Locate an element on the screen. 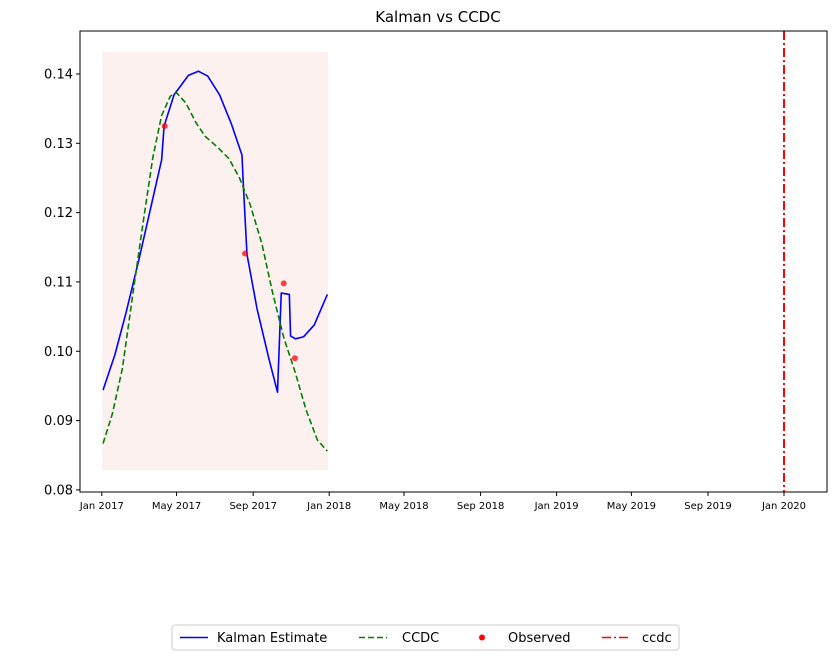 Image resolution: width=835 pixels, height=660 pixels. legend-label-3: ccdc is located at coordinates (657, 638).